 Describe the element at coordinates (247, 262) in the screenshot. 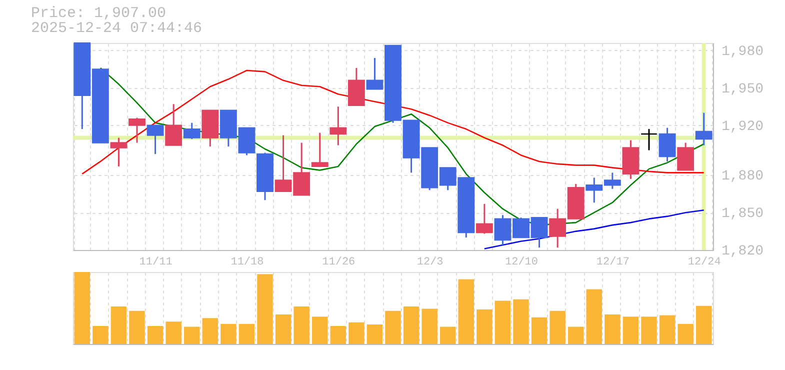

I see `x-tick-label: 11/18` at that location.